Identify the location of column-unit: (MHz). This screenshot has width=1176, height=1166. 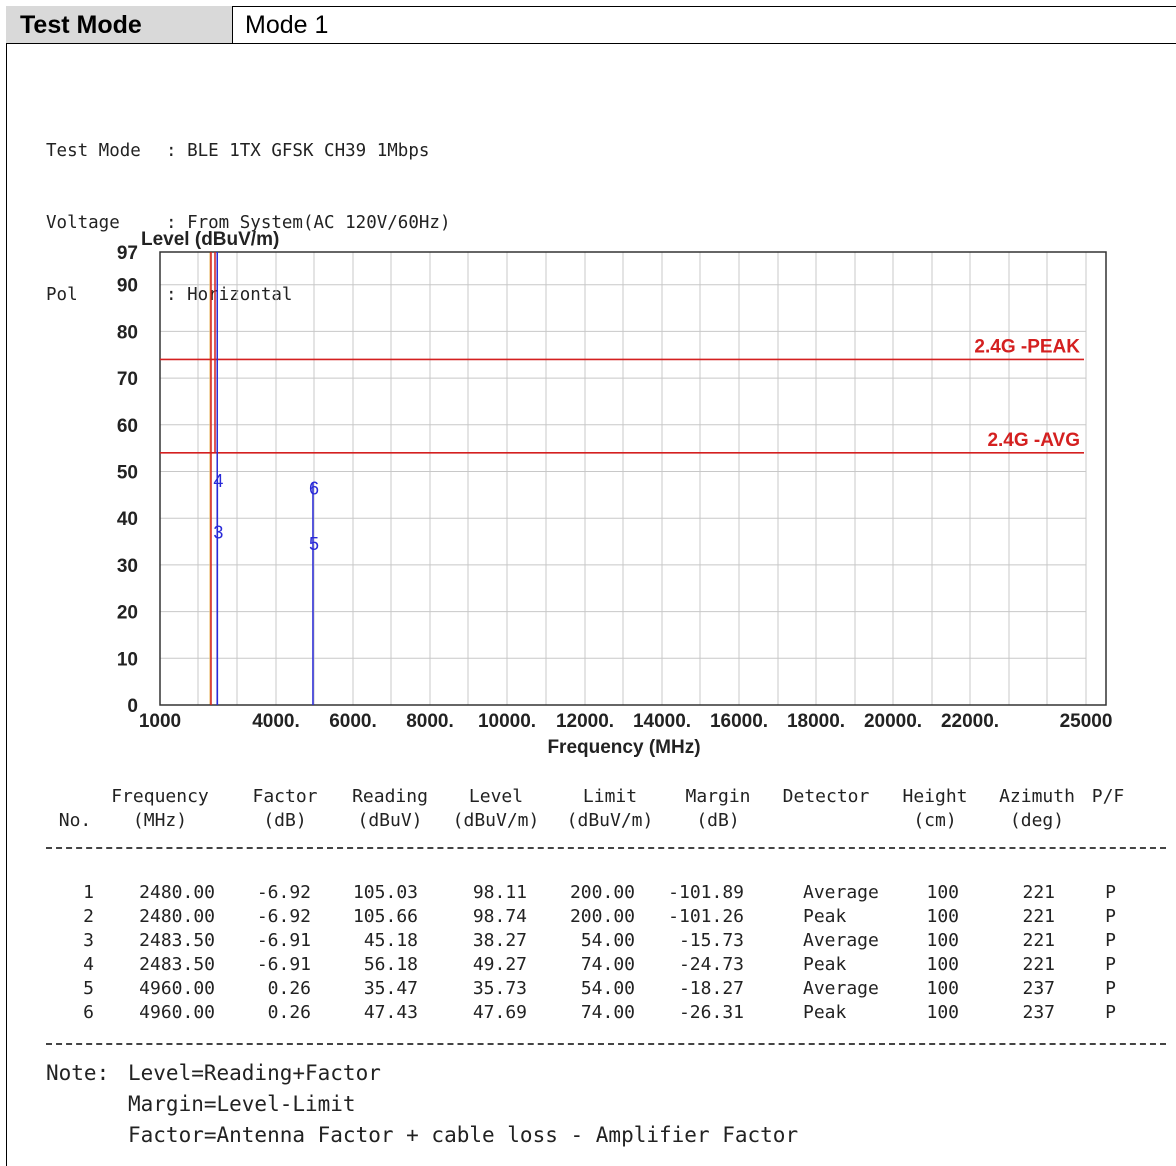
(160, 820).